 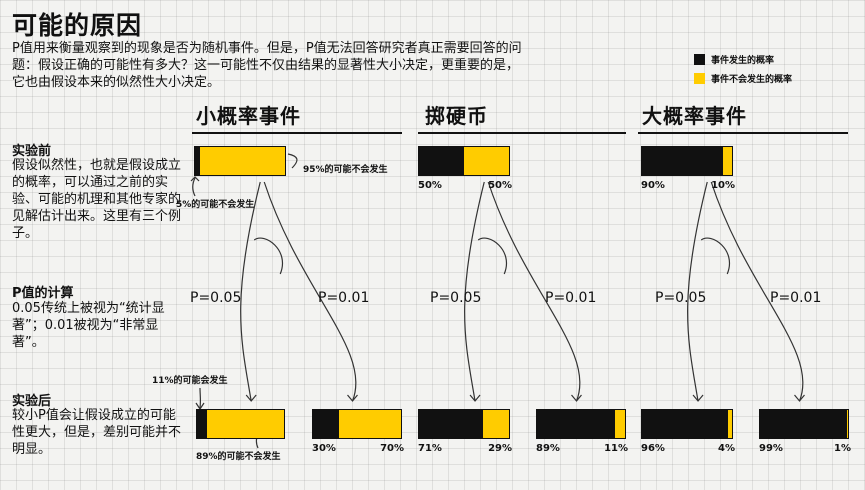 What do you see at coordinates (653, 448) in the screenshot?
I see `percent-label-occur: 96%` at bounding box center [653, 448].